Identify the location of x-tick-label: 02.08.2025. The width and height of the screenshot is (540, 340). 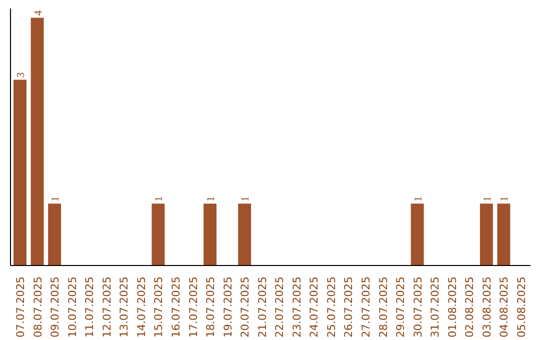
(469, 307).